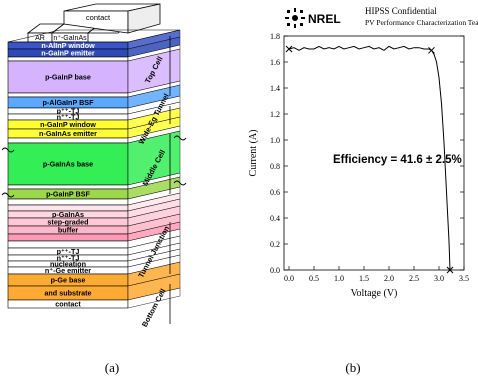 This screenshot has height=384, width=478. I want to click on layer-label: n-GaInAs emitter, so click(68, 133).